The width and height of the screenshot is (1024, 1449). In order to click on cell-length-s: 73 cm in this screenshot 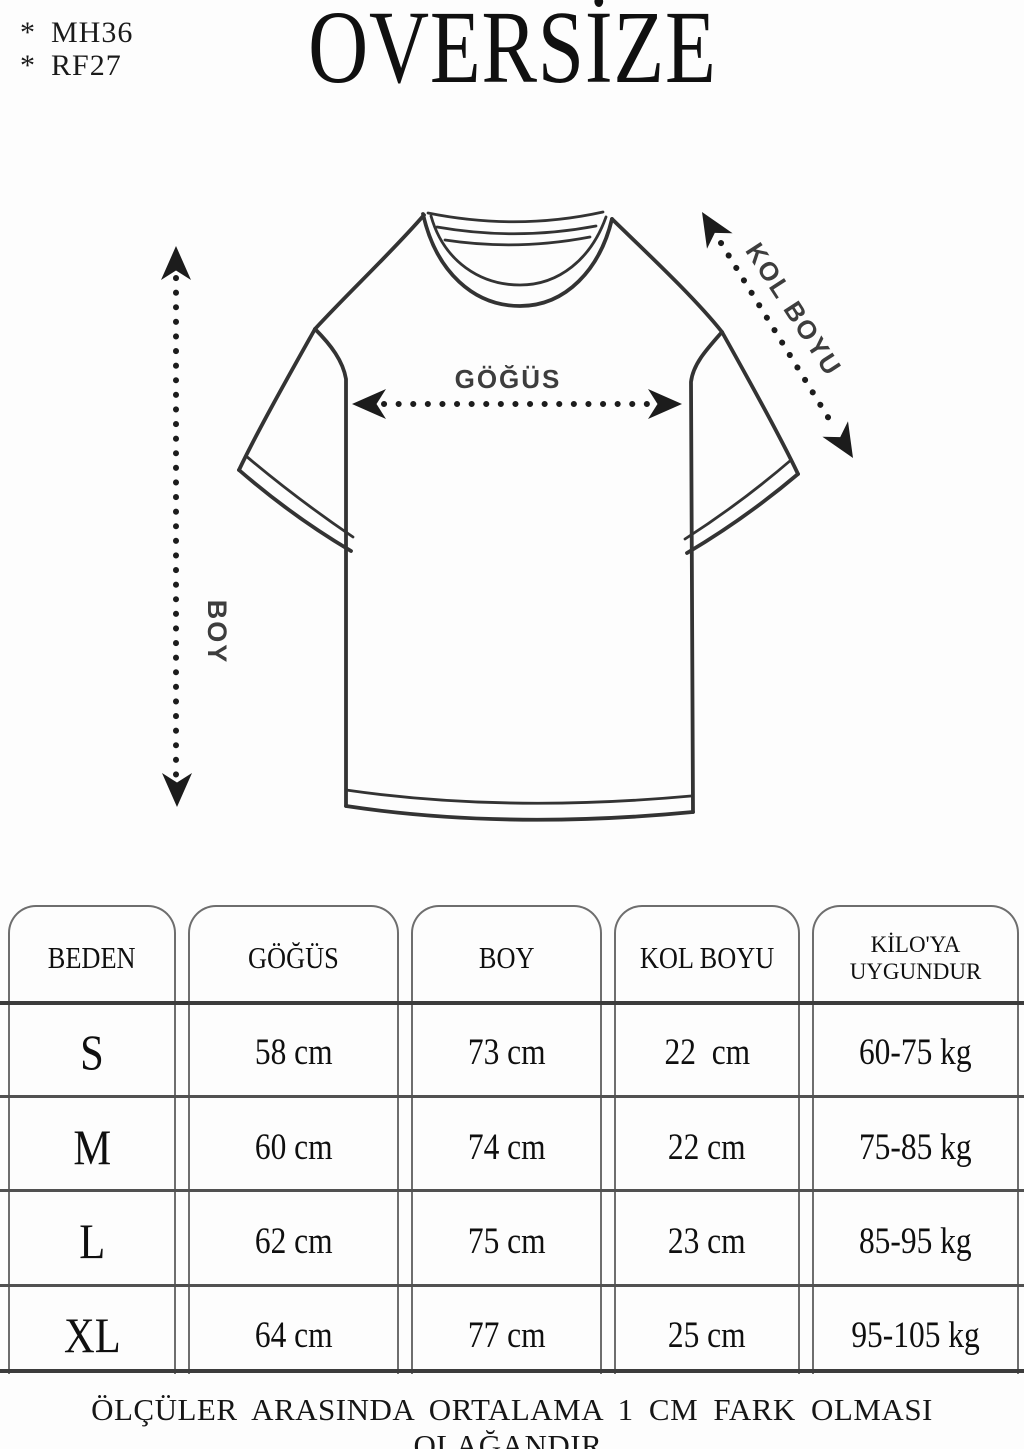, I will do `click(506, 1052)`.